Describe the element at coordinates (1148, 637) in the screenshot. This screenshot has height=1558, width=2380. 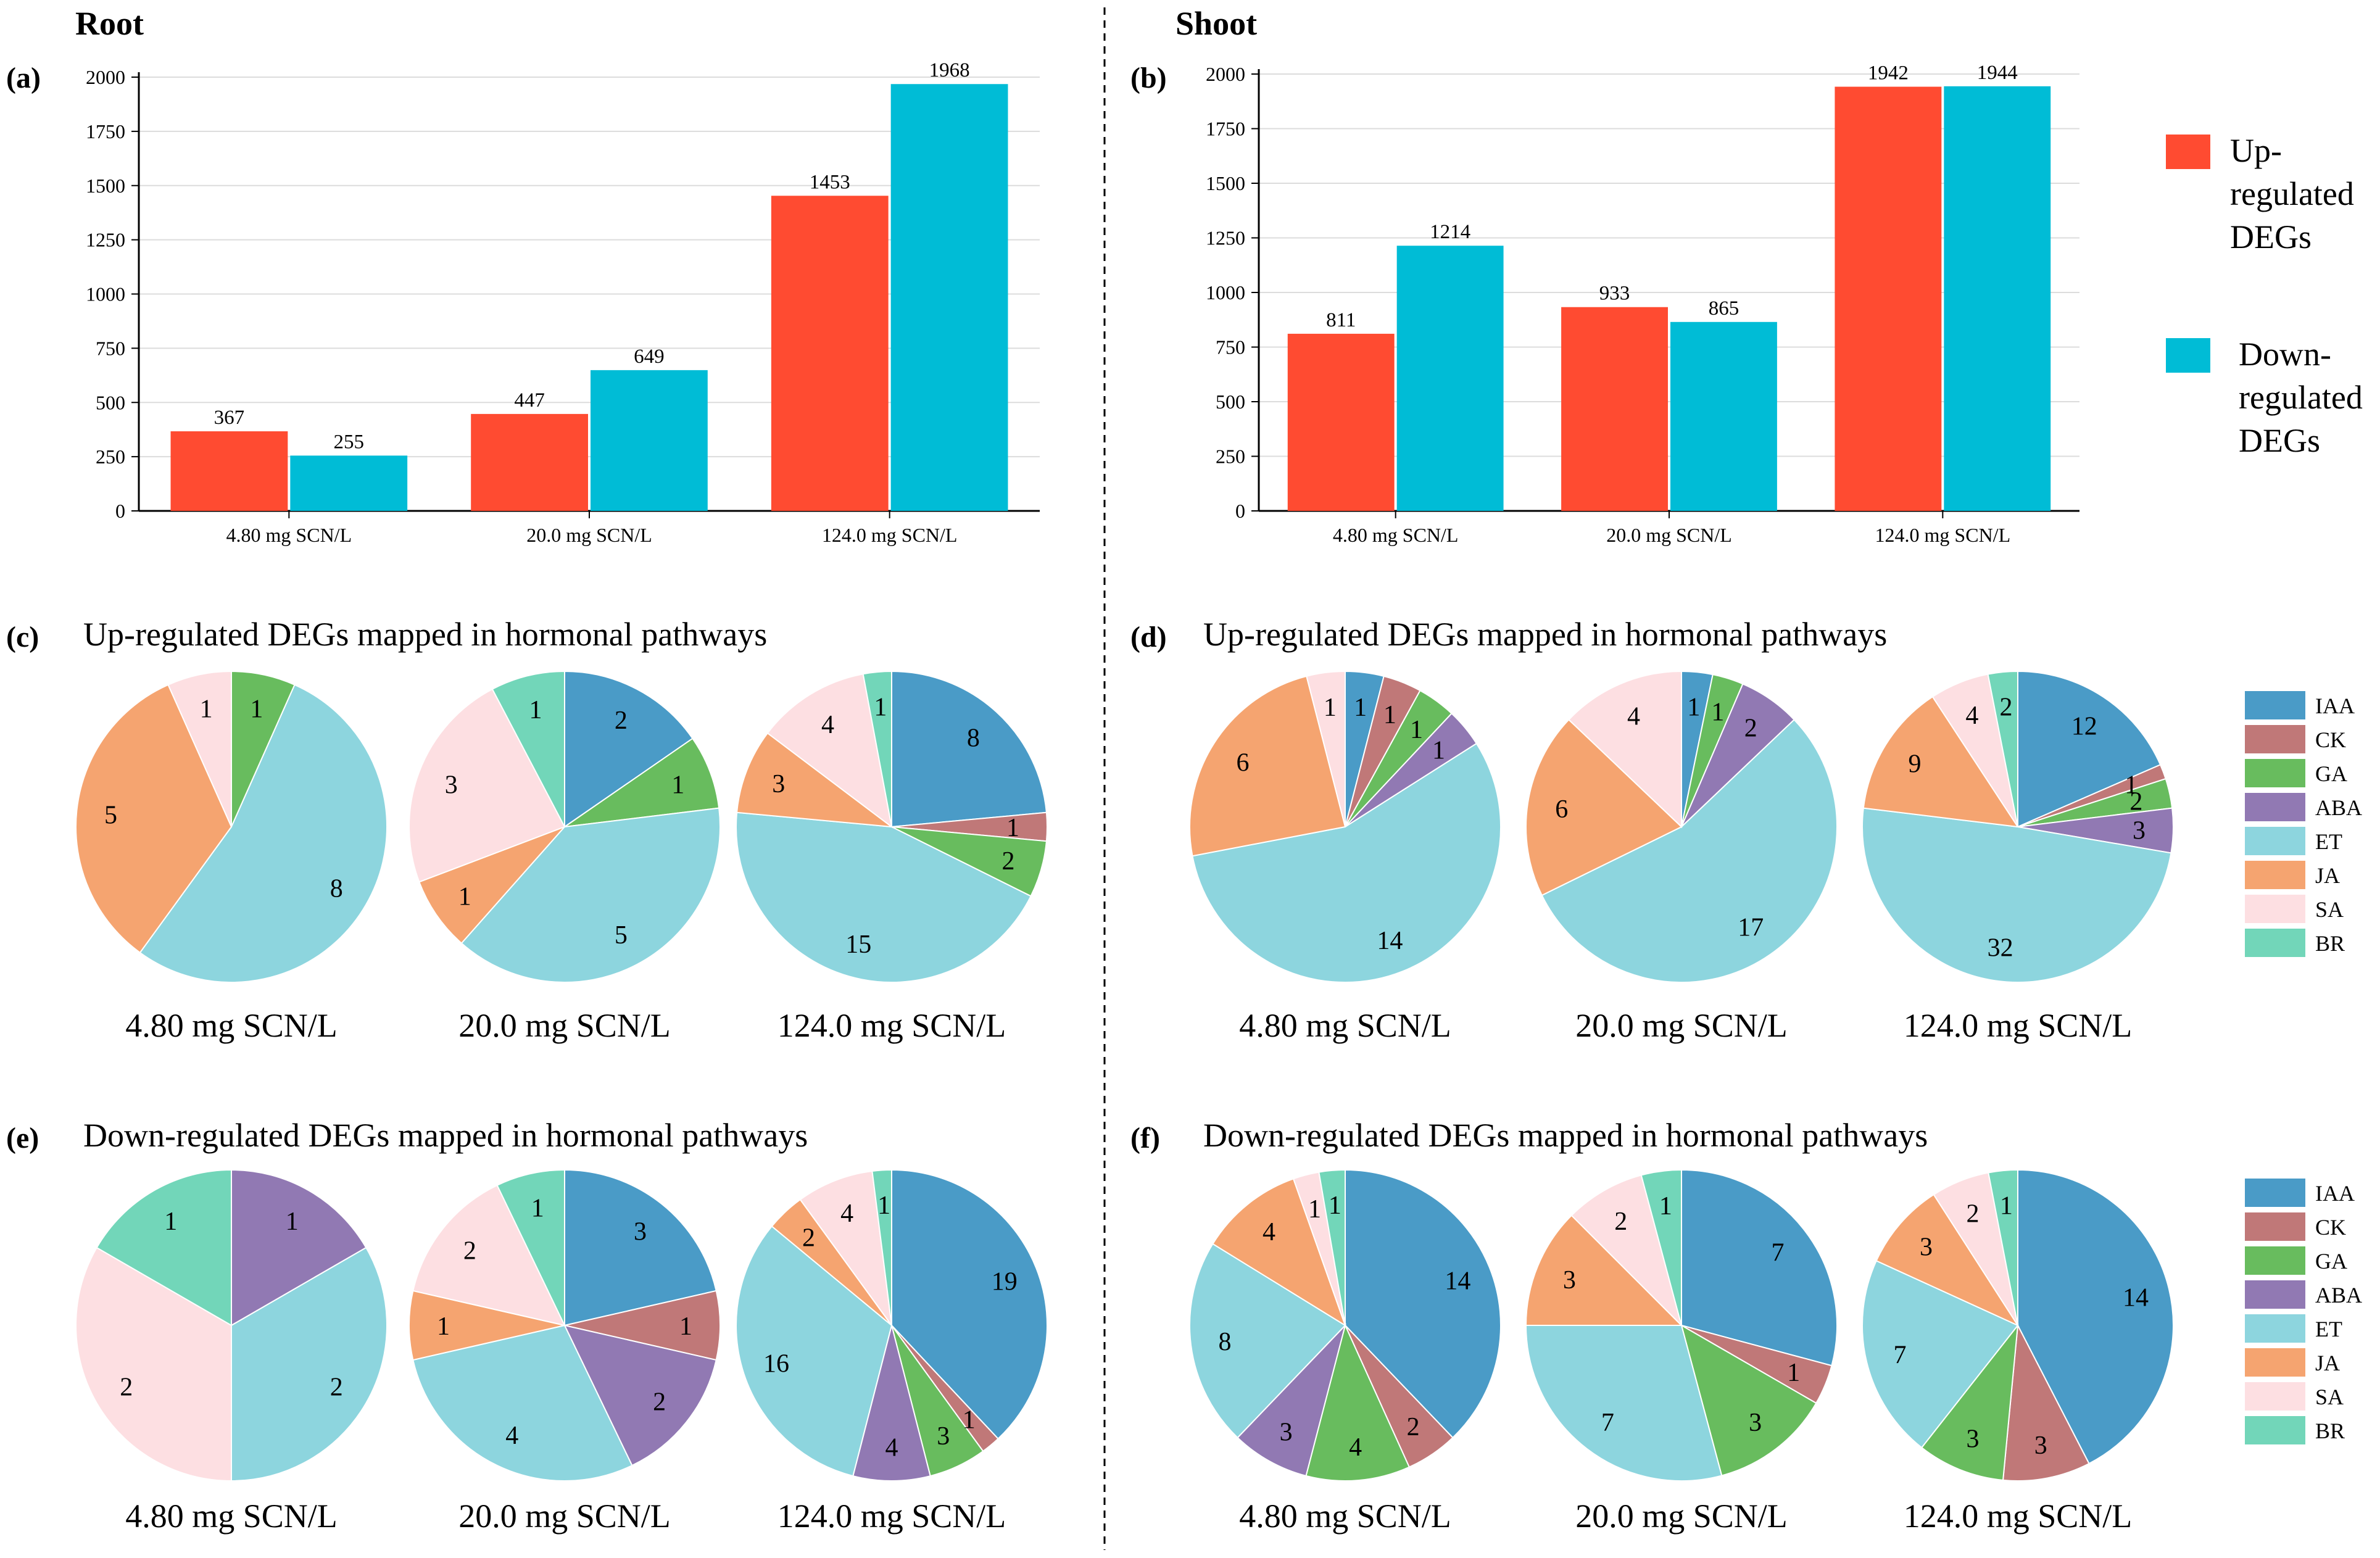
I see `panel-label-d: (d)` at that location.